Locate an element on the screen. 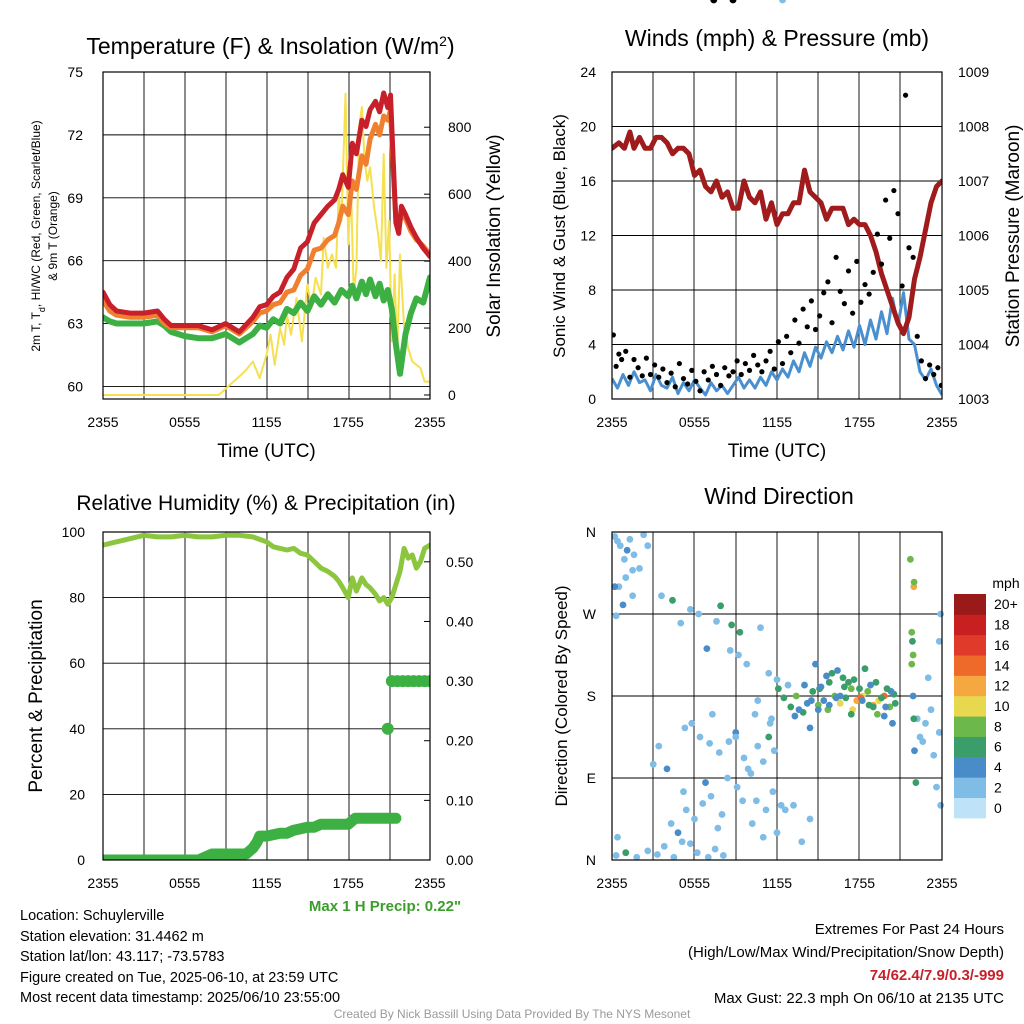 The height and width of the screenshot is (1024, 1024). y-tick-label: 72 is located at coordinates (75, 135).